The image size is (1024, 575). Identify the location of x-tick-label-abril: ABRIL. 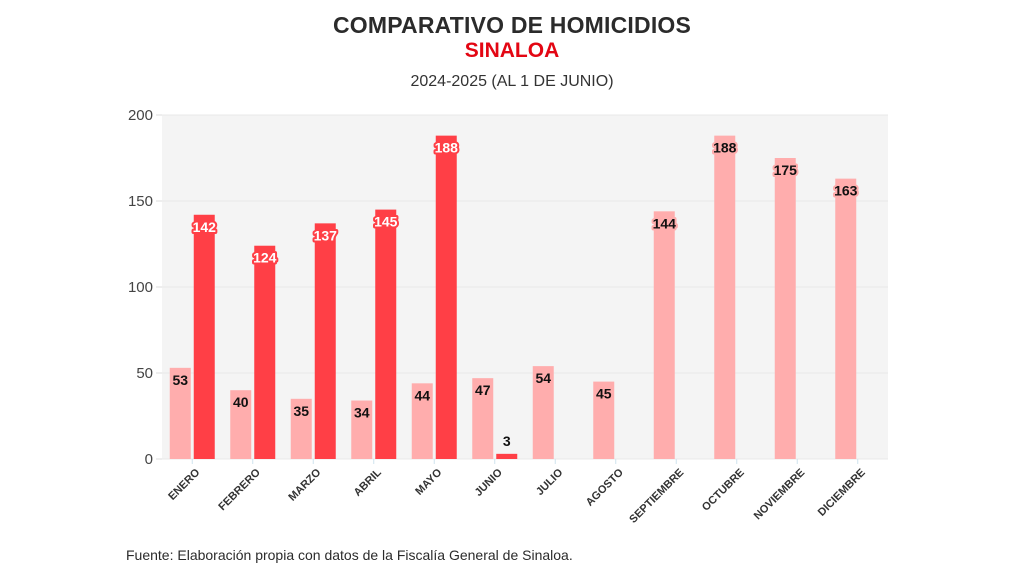
(368, 482).